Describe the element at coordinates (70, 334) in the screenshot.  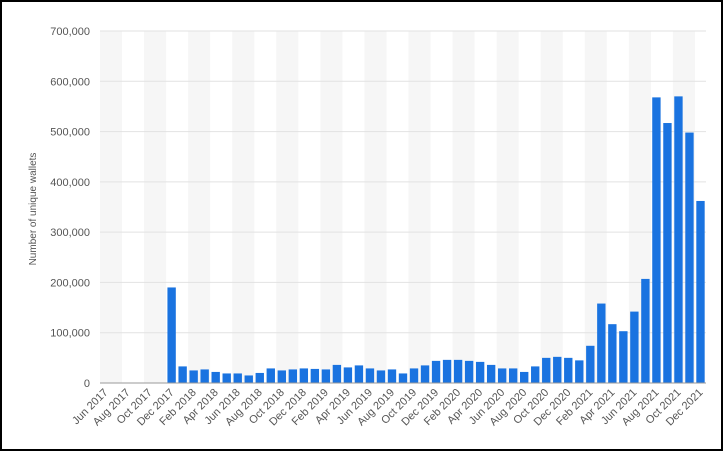
I see `y-tick-label: 100,000` at that location.